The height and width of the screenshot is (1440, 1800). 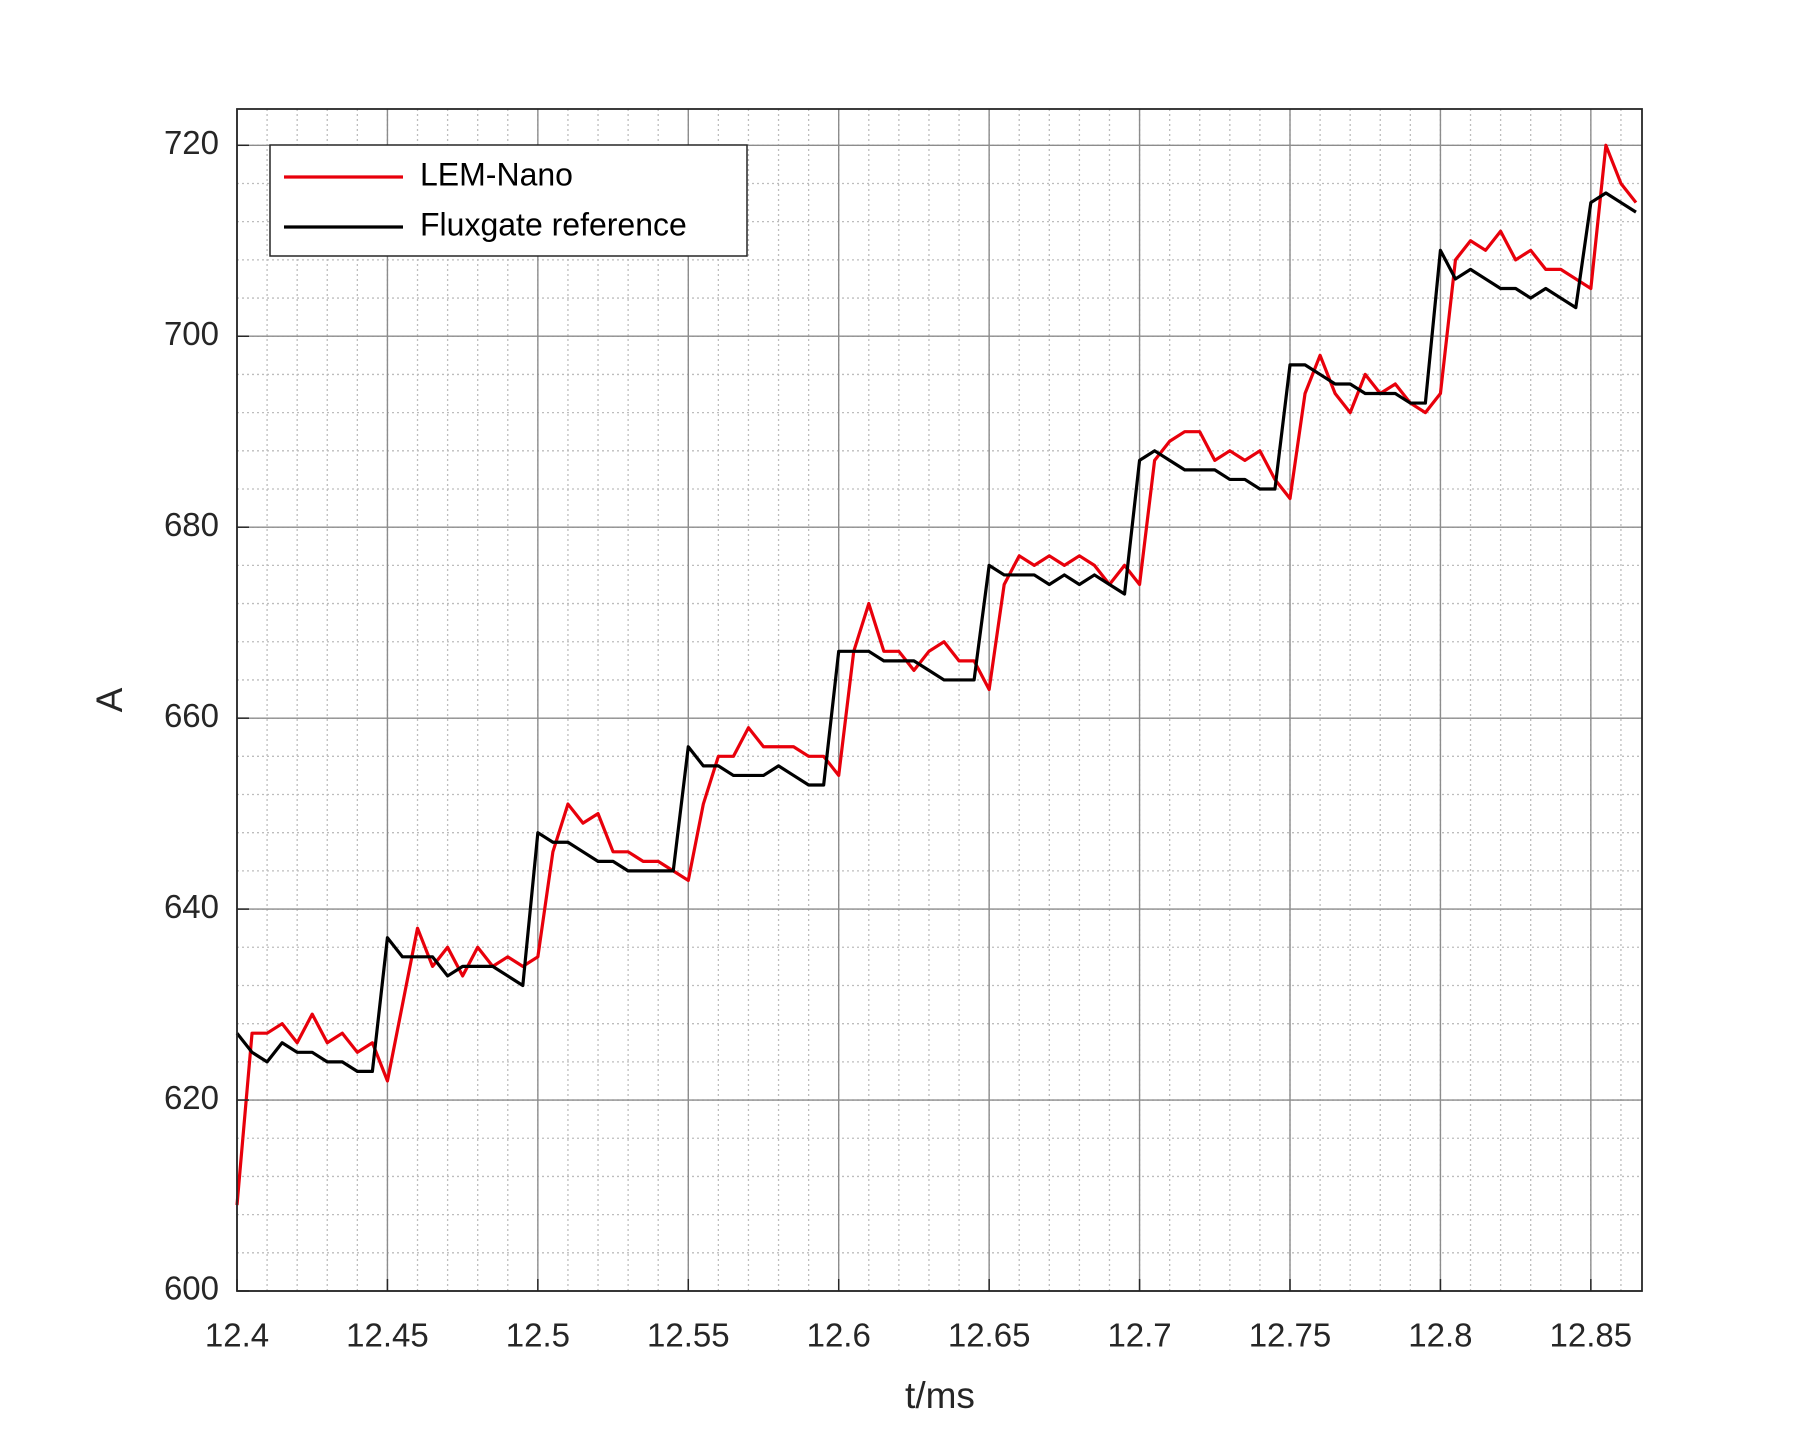 What do you see at coordinates (1440, 1335) in the screenshot?
I see `x-tick-label: 12.8` at bounding box center [1440, 1335].